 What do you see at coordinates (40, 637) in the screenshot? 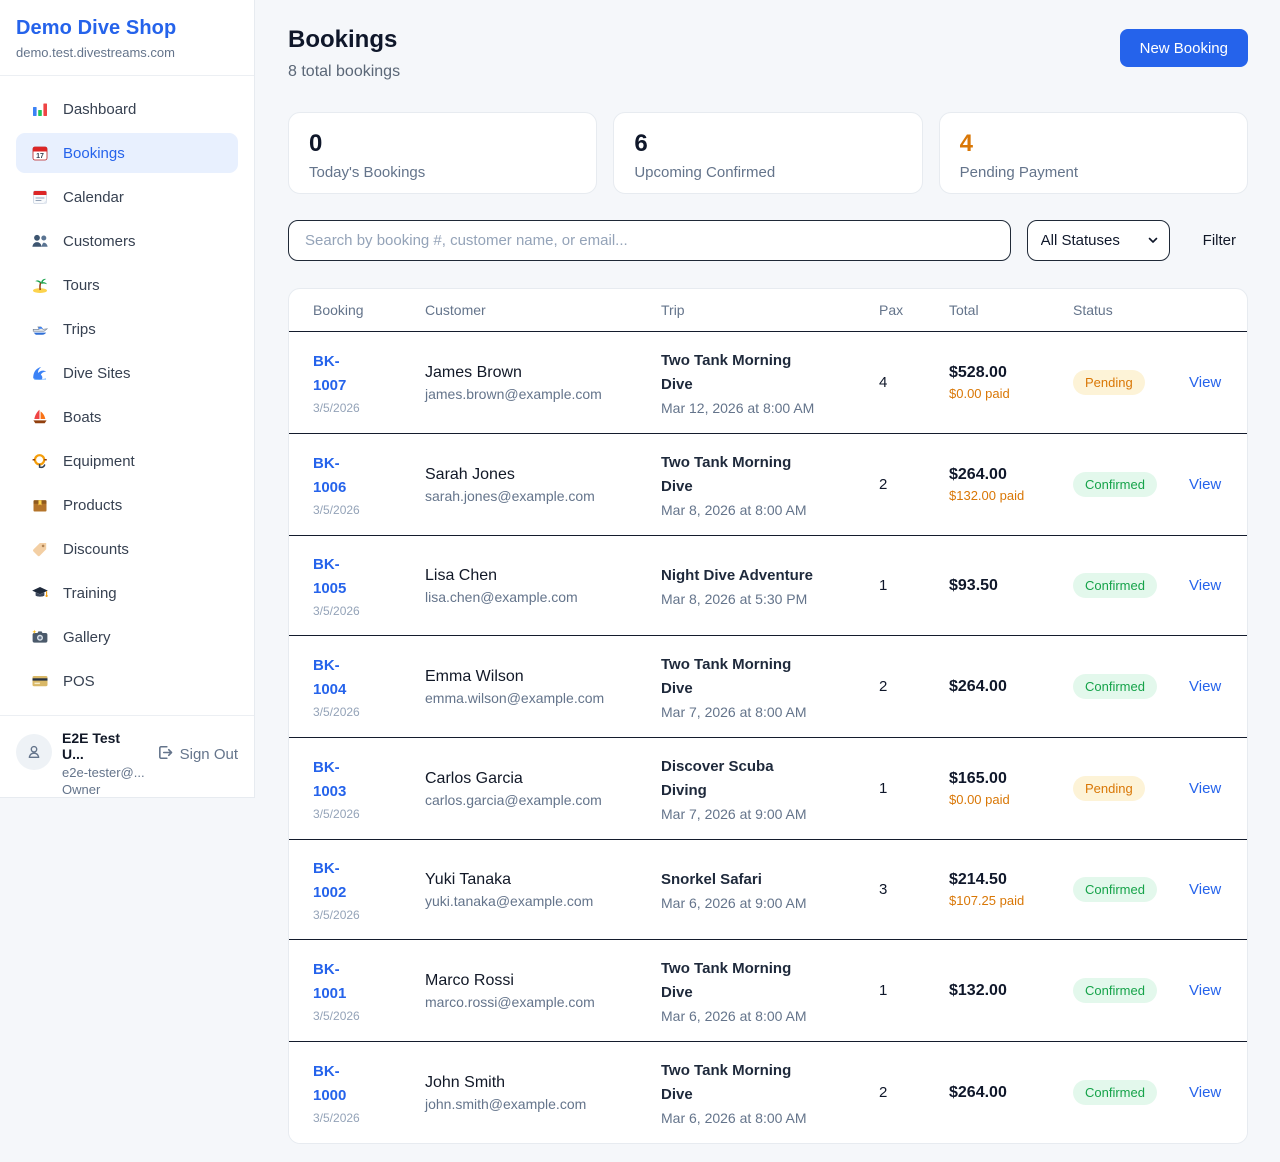
I see `gallery-icon` at bounding box center [40, 637].